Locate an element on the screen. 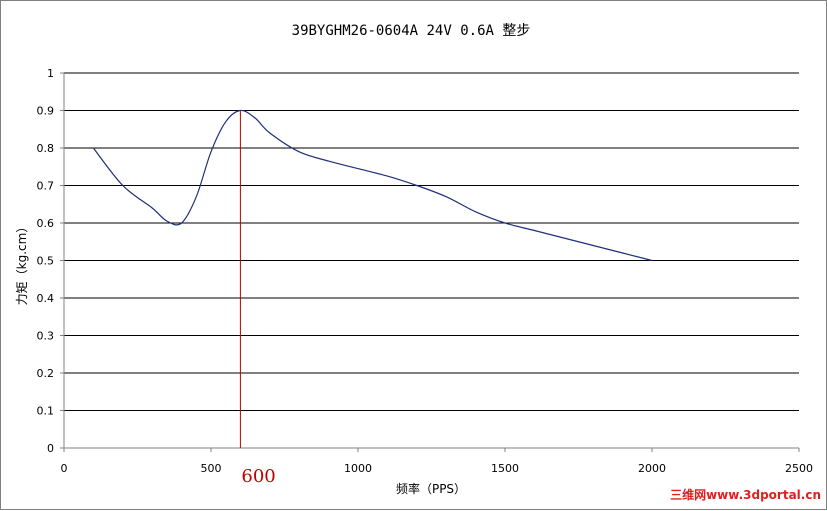 The height and width of the screenshot is (511, 827). y-tick-label: 0.5 is located at coordinates (46, 261).